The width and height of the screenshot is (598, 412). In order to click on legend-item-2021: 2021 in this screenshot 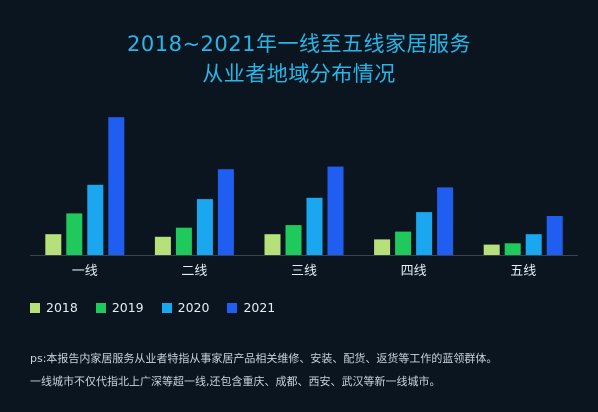, I will do `click(251, 307)`.